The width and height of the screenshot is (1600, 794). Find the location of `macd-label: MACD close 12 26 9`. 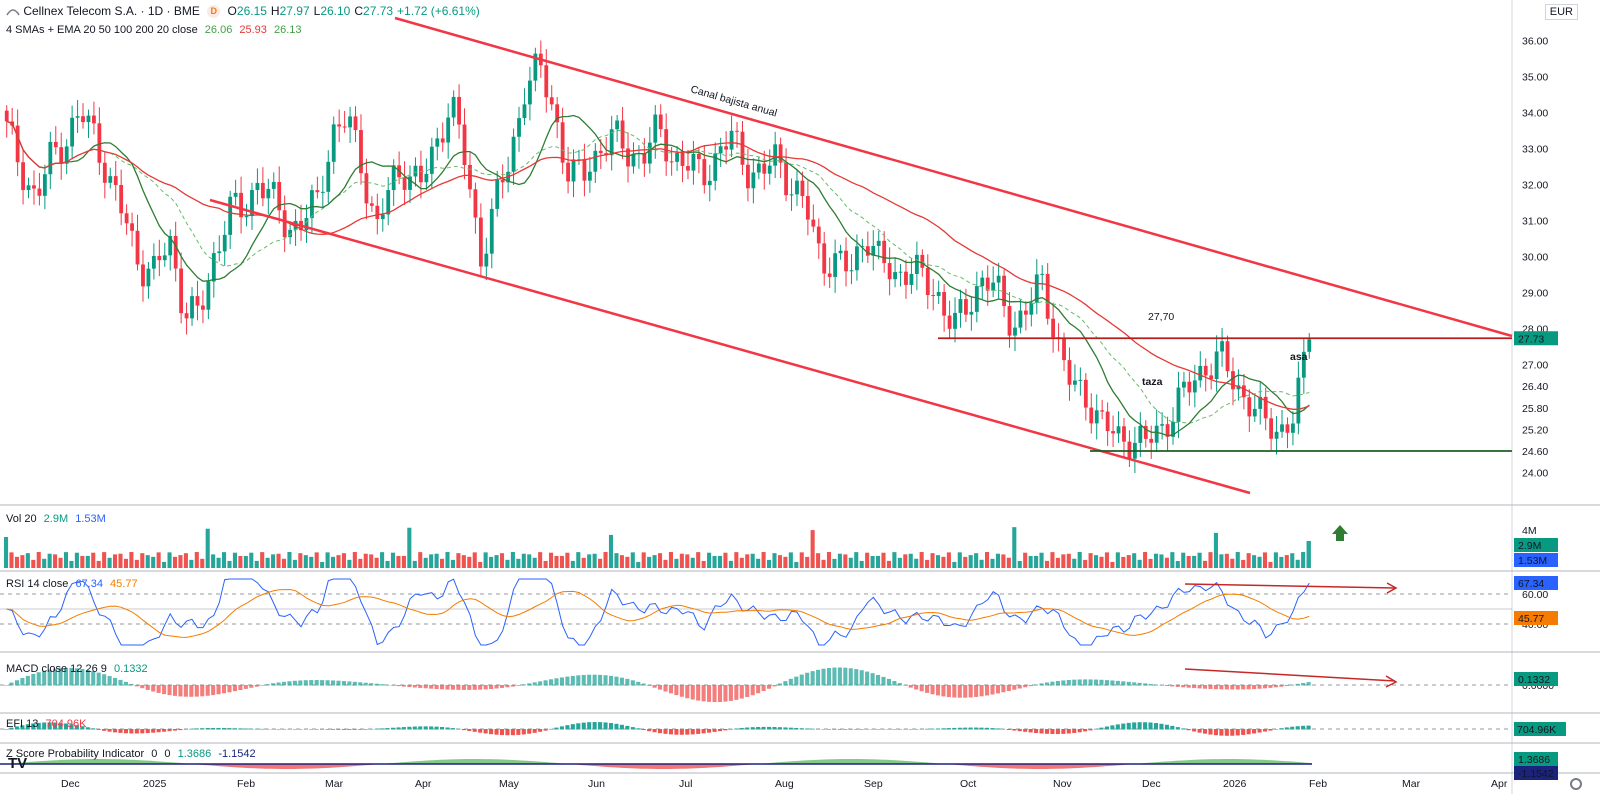

macd-label: MACD close 12 26 9 is located at coordinates (56, 669).